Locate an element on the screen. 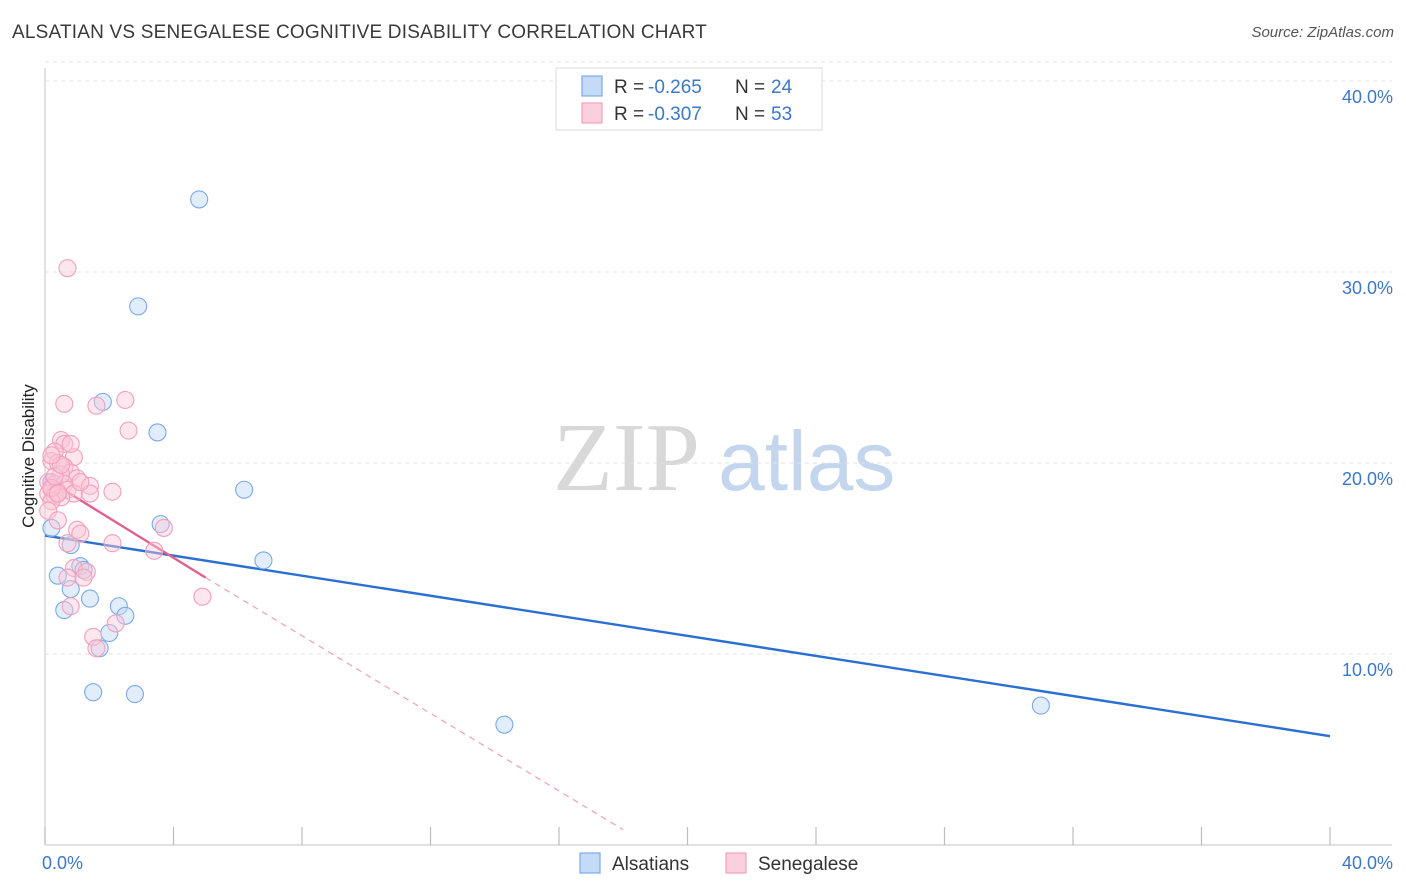 This screenshot has height=892, width=1406. legend-r-value: -0.265 is located at coordinates (675, 87).